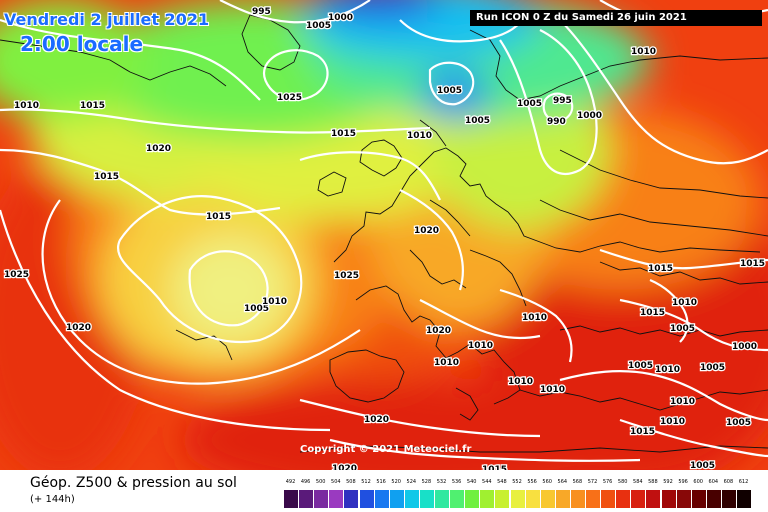 Image resolution: width=768 pixels, height=512 pixels. Describe the element at coordinates (547, 482) in the screenshot. I see `legend-value-label: 560` at that location.